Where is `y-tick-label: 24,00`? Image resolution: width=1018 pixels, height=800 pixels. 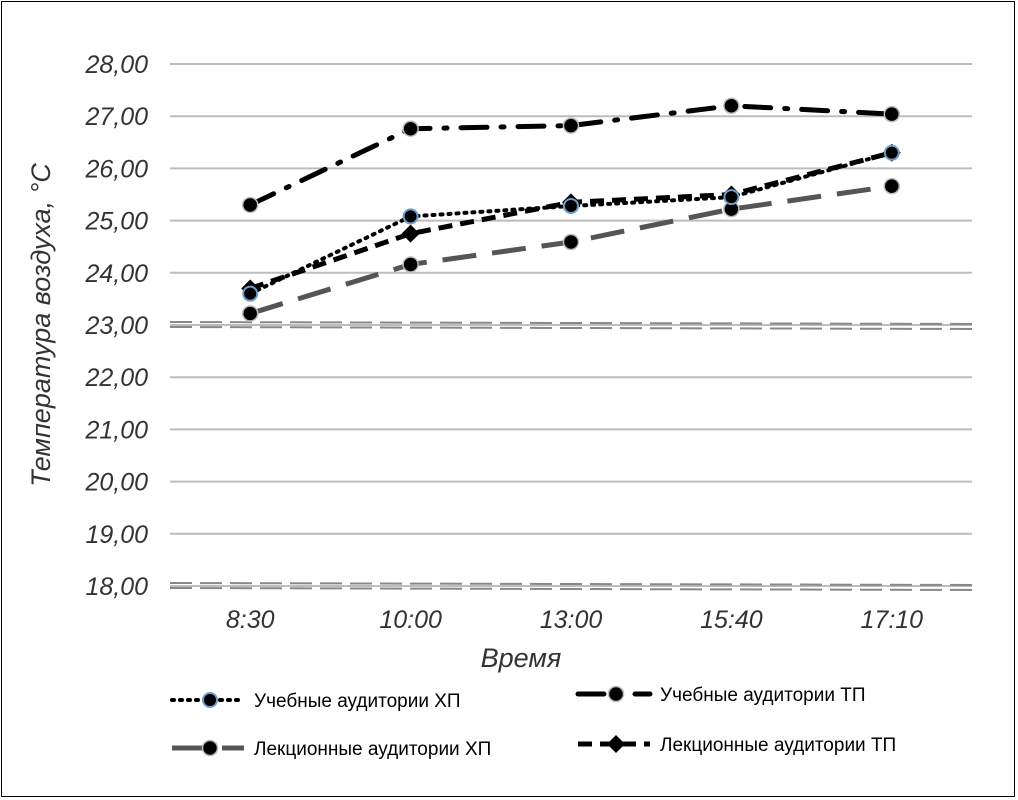 y-tick-label: 24,00 is located at coordinates (116, 274).